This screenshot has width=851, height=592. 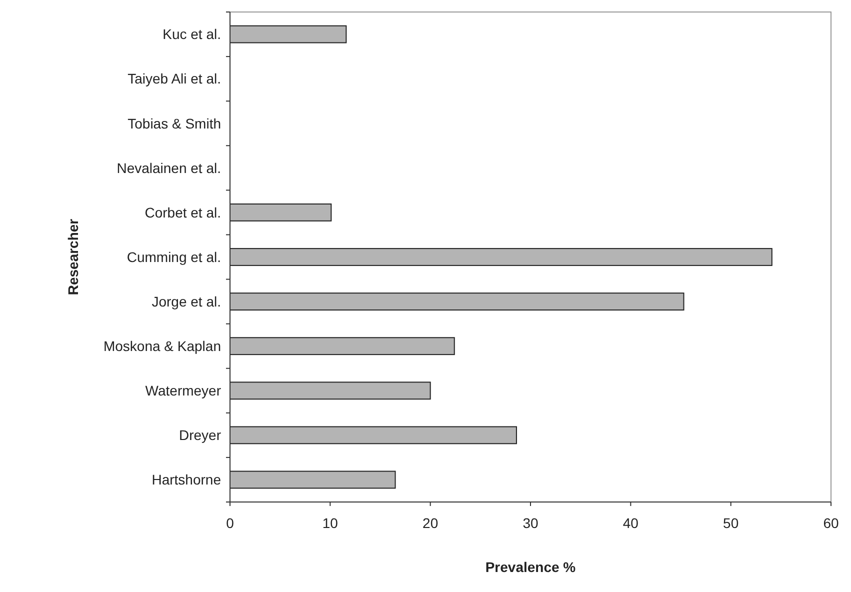 What do you see at coordinates (731, 523) in the screenshot?
I see `x-tick-label: 50` at bounding box center [731, 523].